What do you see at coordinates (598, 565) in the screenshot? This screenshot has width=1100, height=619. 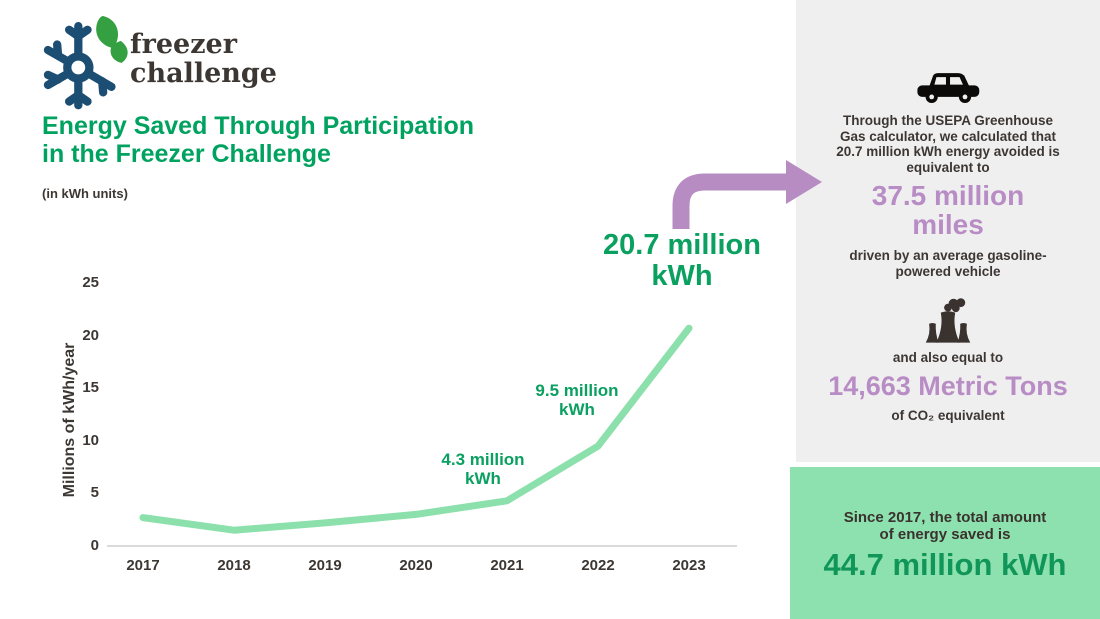 I see `x-label-2022: 2022` at bounding box center [598, 565].